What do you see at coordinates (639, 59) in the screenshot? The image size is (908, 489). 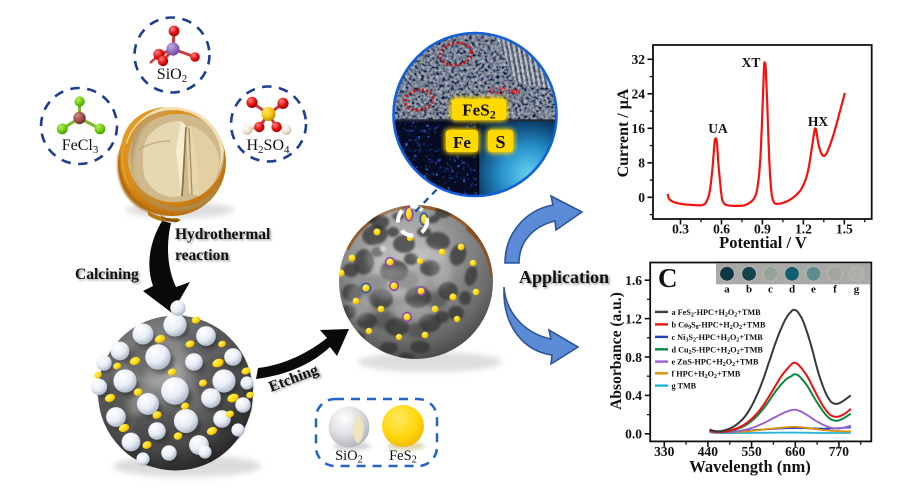 I see `svg-text: 32` at bounding box center [639, 59].